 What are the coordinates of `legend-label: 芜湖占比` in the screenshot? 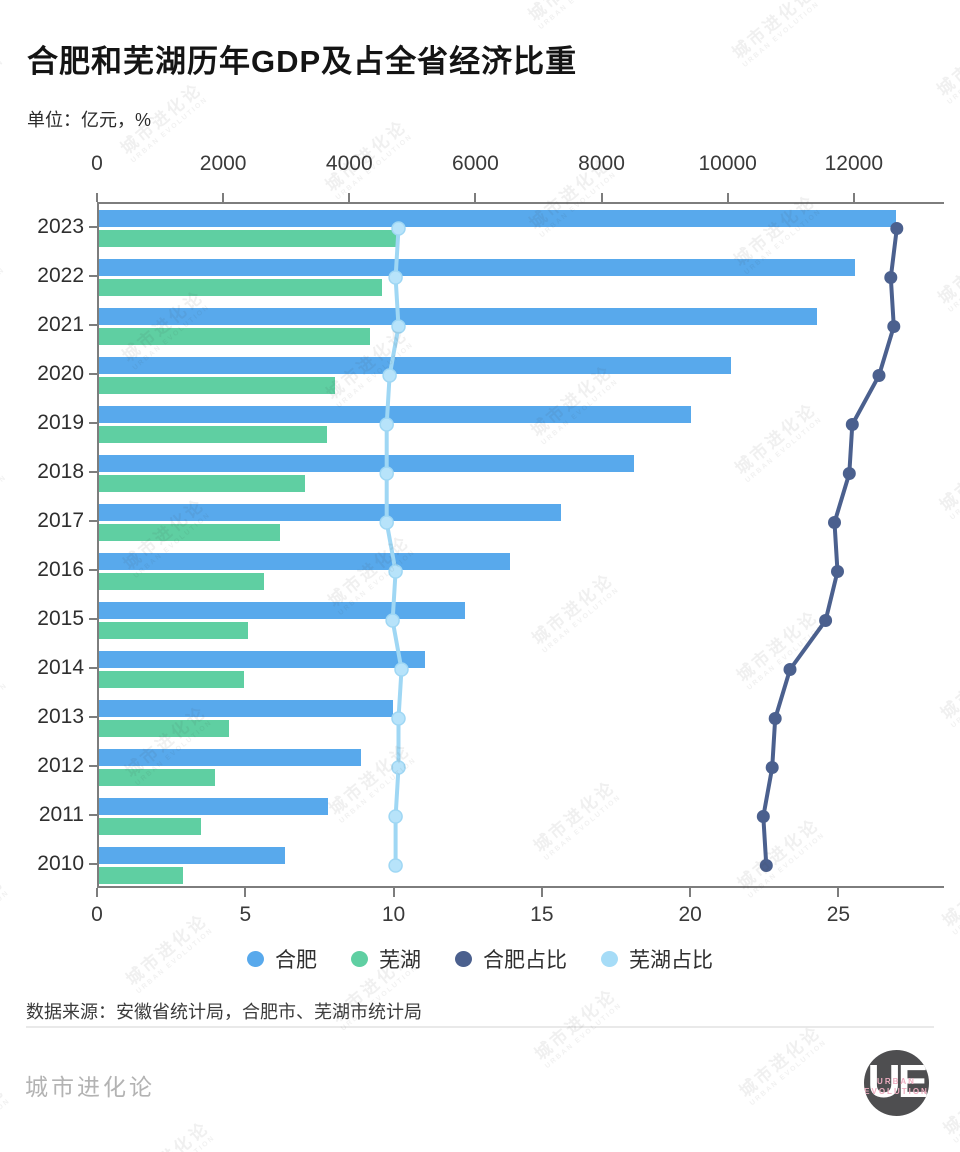 It's located at (671, 960).